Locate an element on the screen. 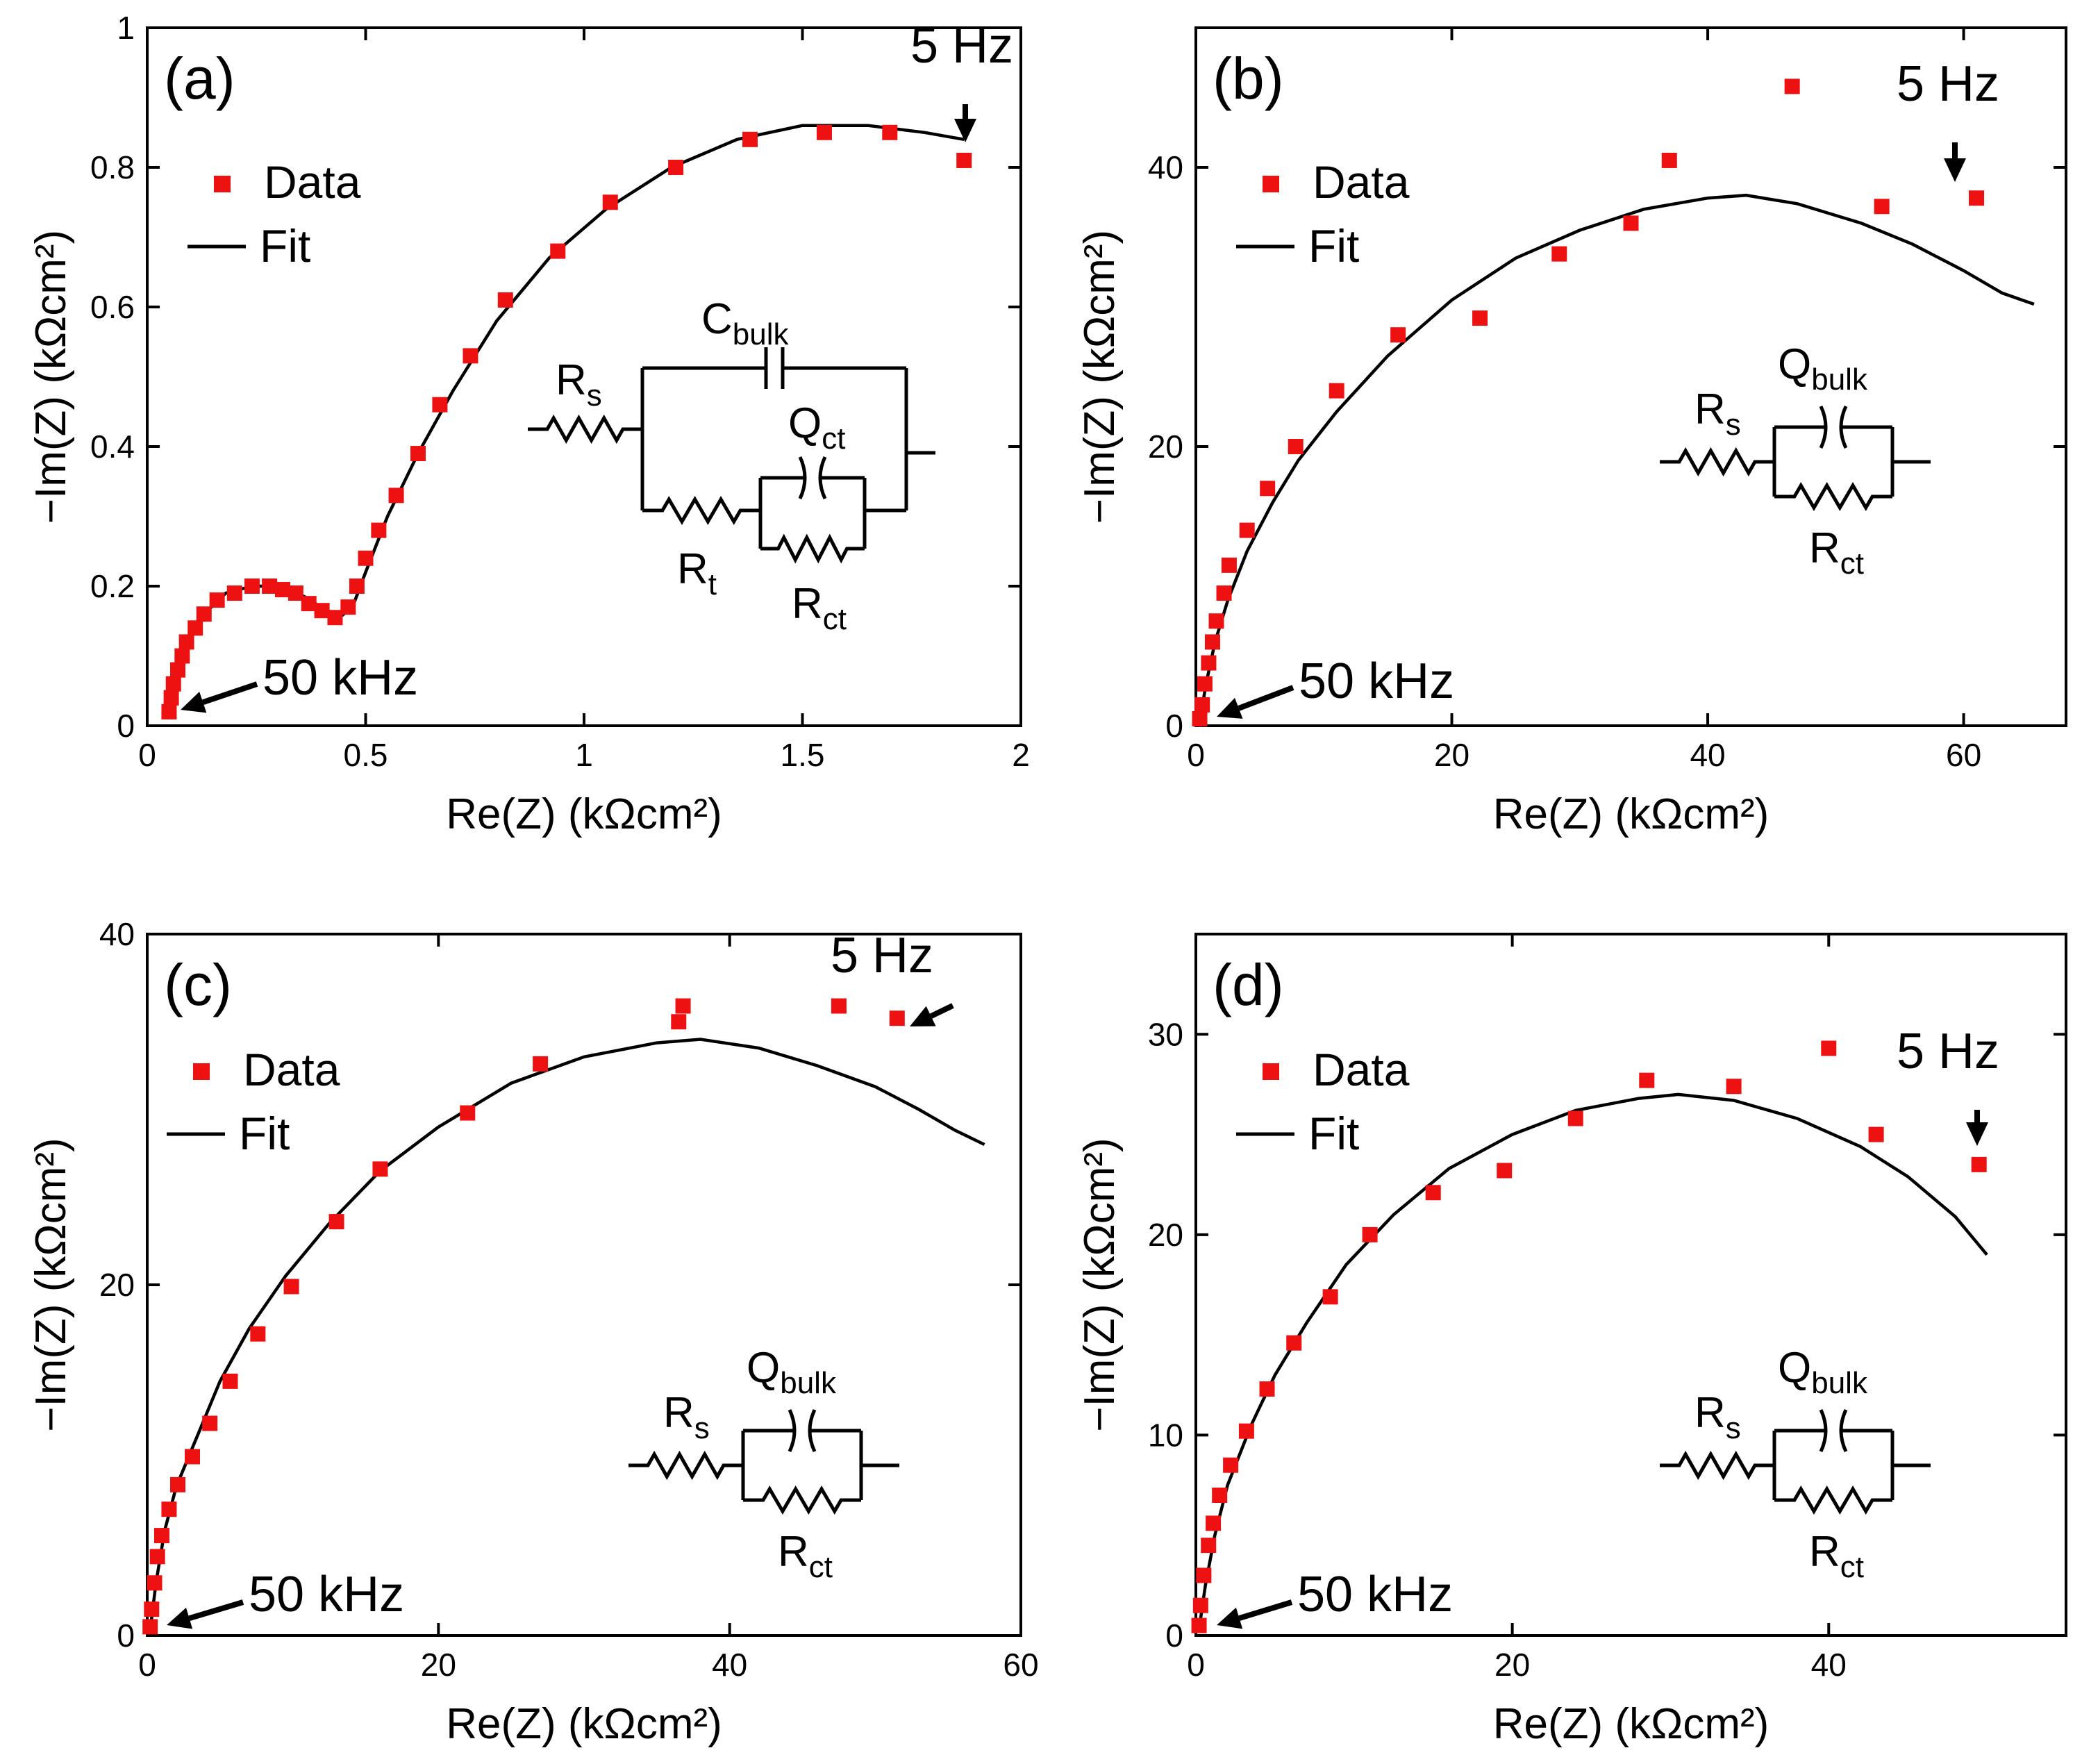 Image resolution: width=2082 pixels, height=1764 pixels. low-freq-label: 5 Hz is located at coordinates (1948, 84).